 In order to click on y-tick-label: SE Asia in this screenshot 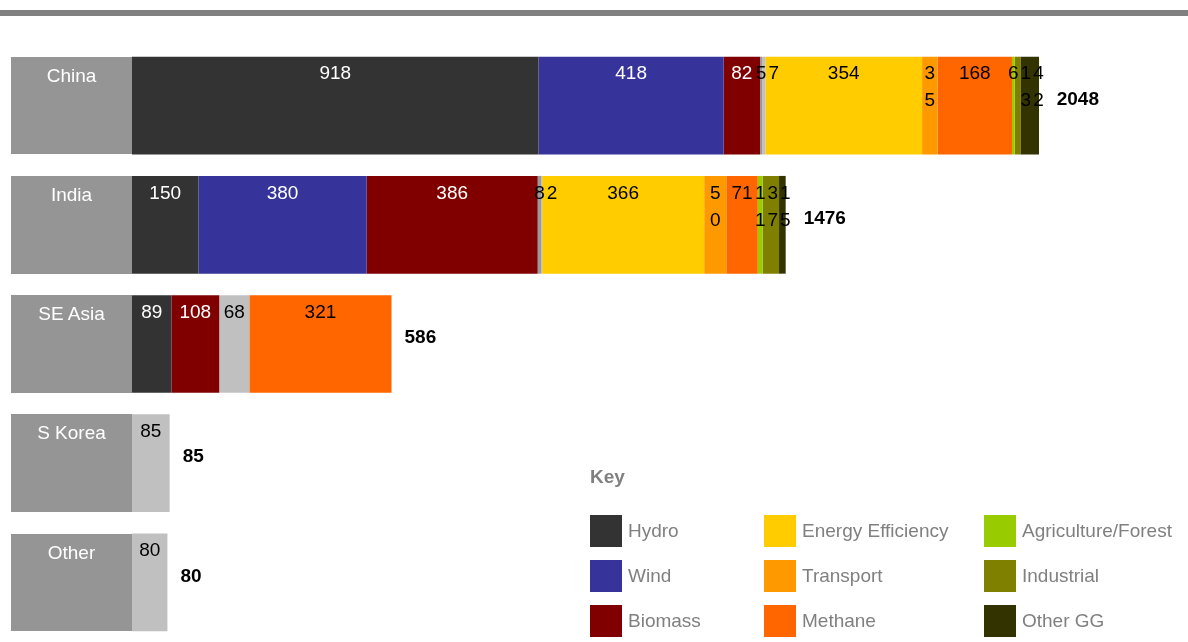, I will do `click(71, 344)`.